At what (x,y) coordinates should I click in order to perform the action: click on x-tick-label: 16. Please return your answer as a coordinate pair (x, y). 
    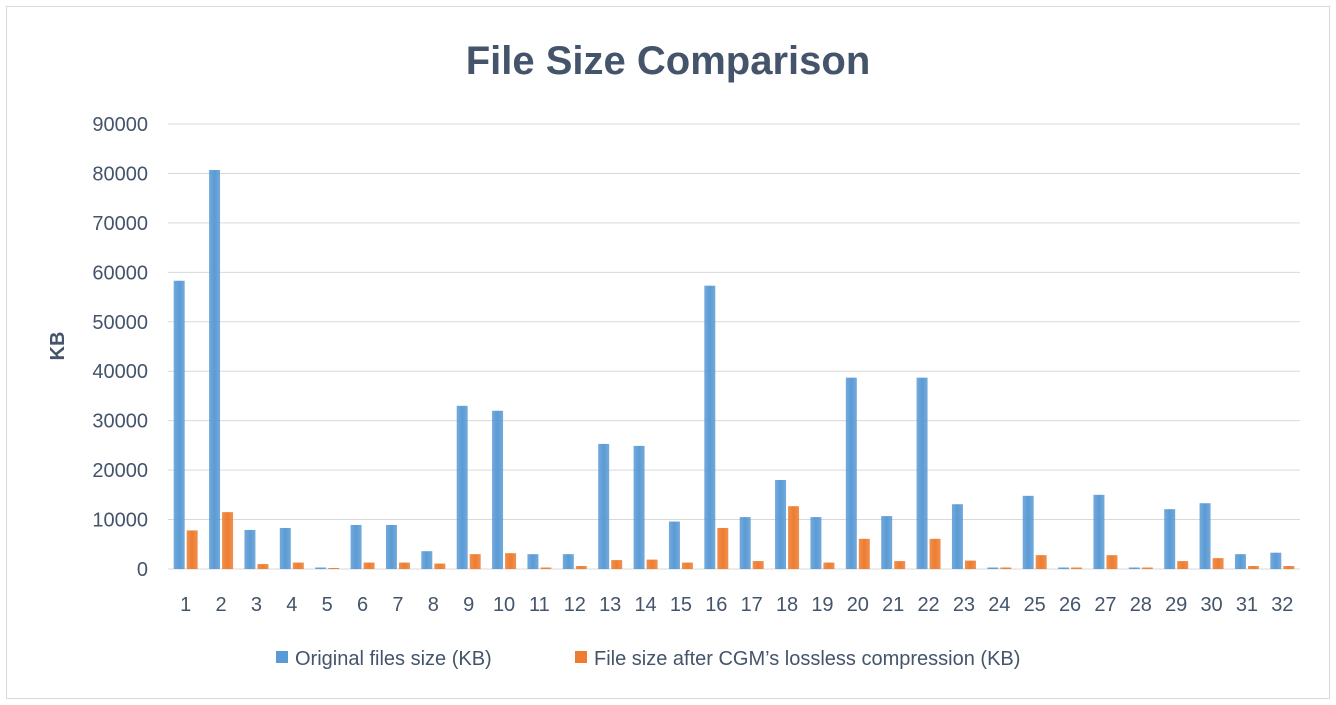
    Looking at the image, I should click on (716, 605).